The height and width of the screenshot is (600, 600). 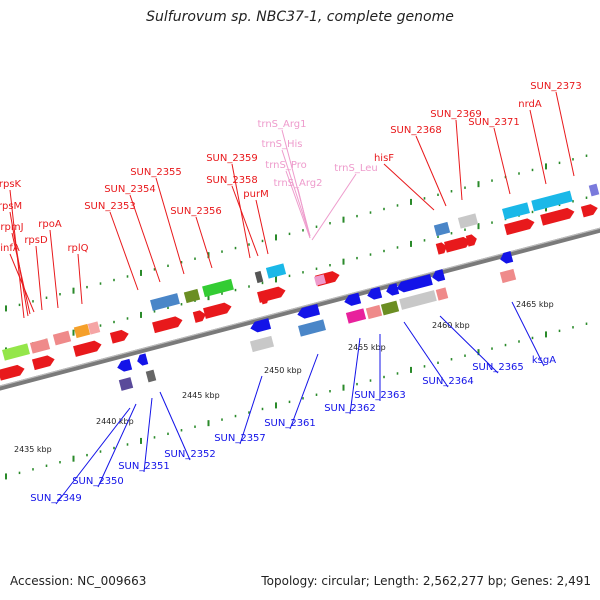 I want to click on reverse-gene-4-shape, so click(x=309, y=311).